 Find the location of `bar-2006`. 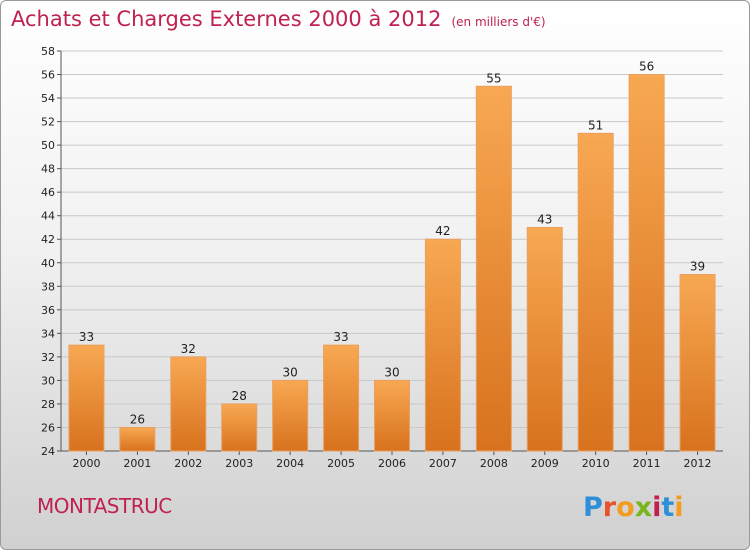

bar-2006 is located at coordinates (392, 415).